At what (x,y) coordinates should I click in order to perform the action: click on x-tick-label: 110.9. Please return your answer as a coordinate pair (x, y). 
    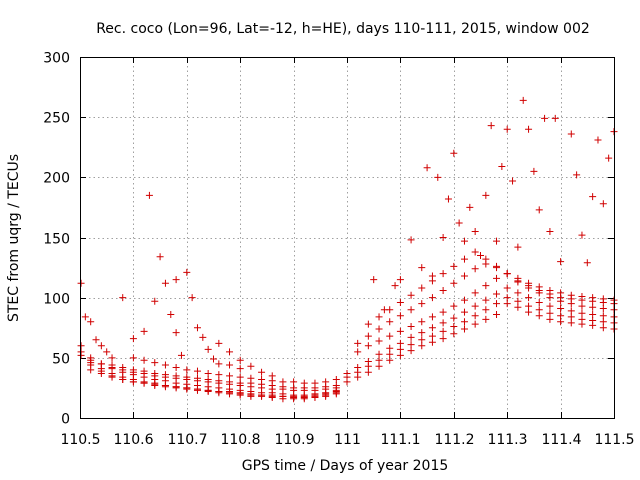
    Looking at the image, I should click on (294, 440).